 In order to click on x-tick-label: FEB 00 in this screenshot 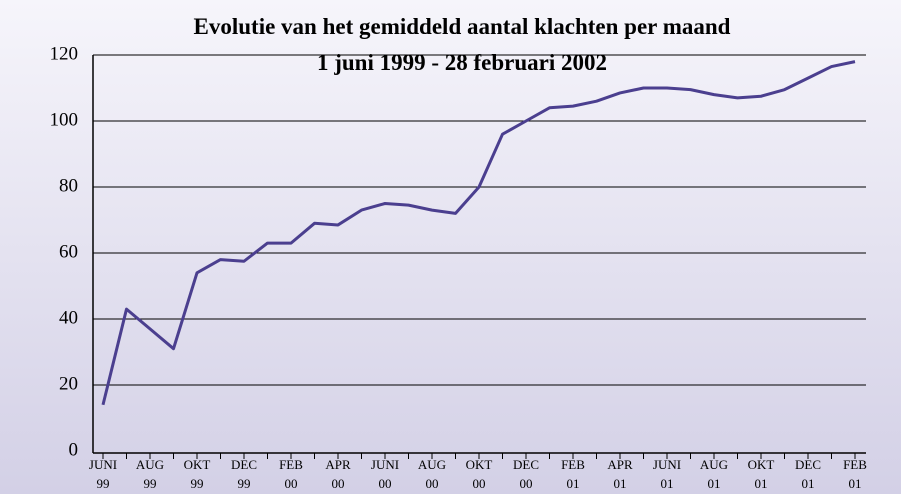, I will do `click(291, 474)`.